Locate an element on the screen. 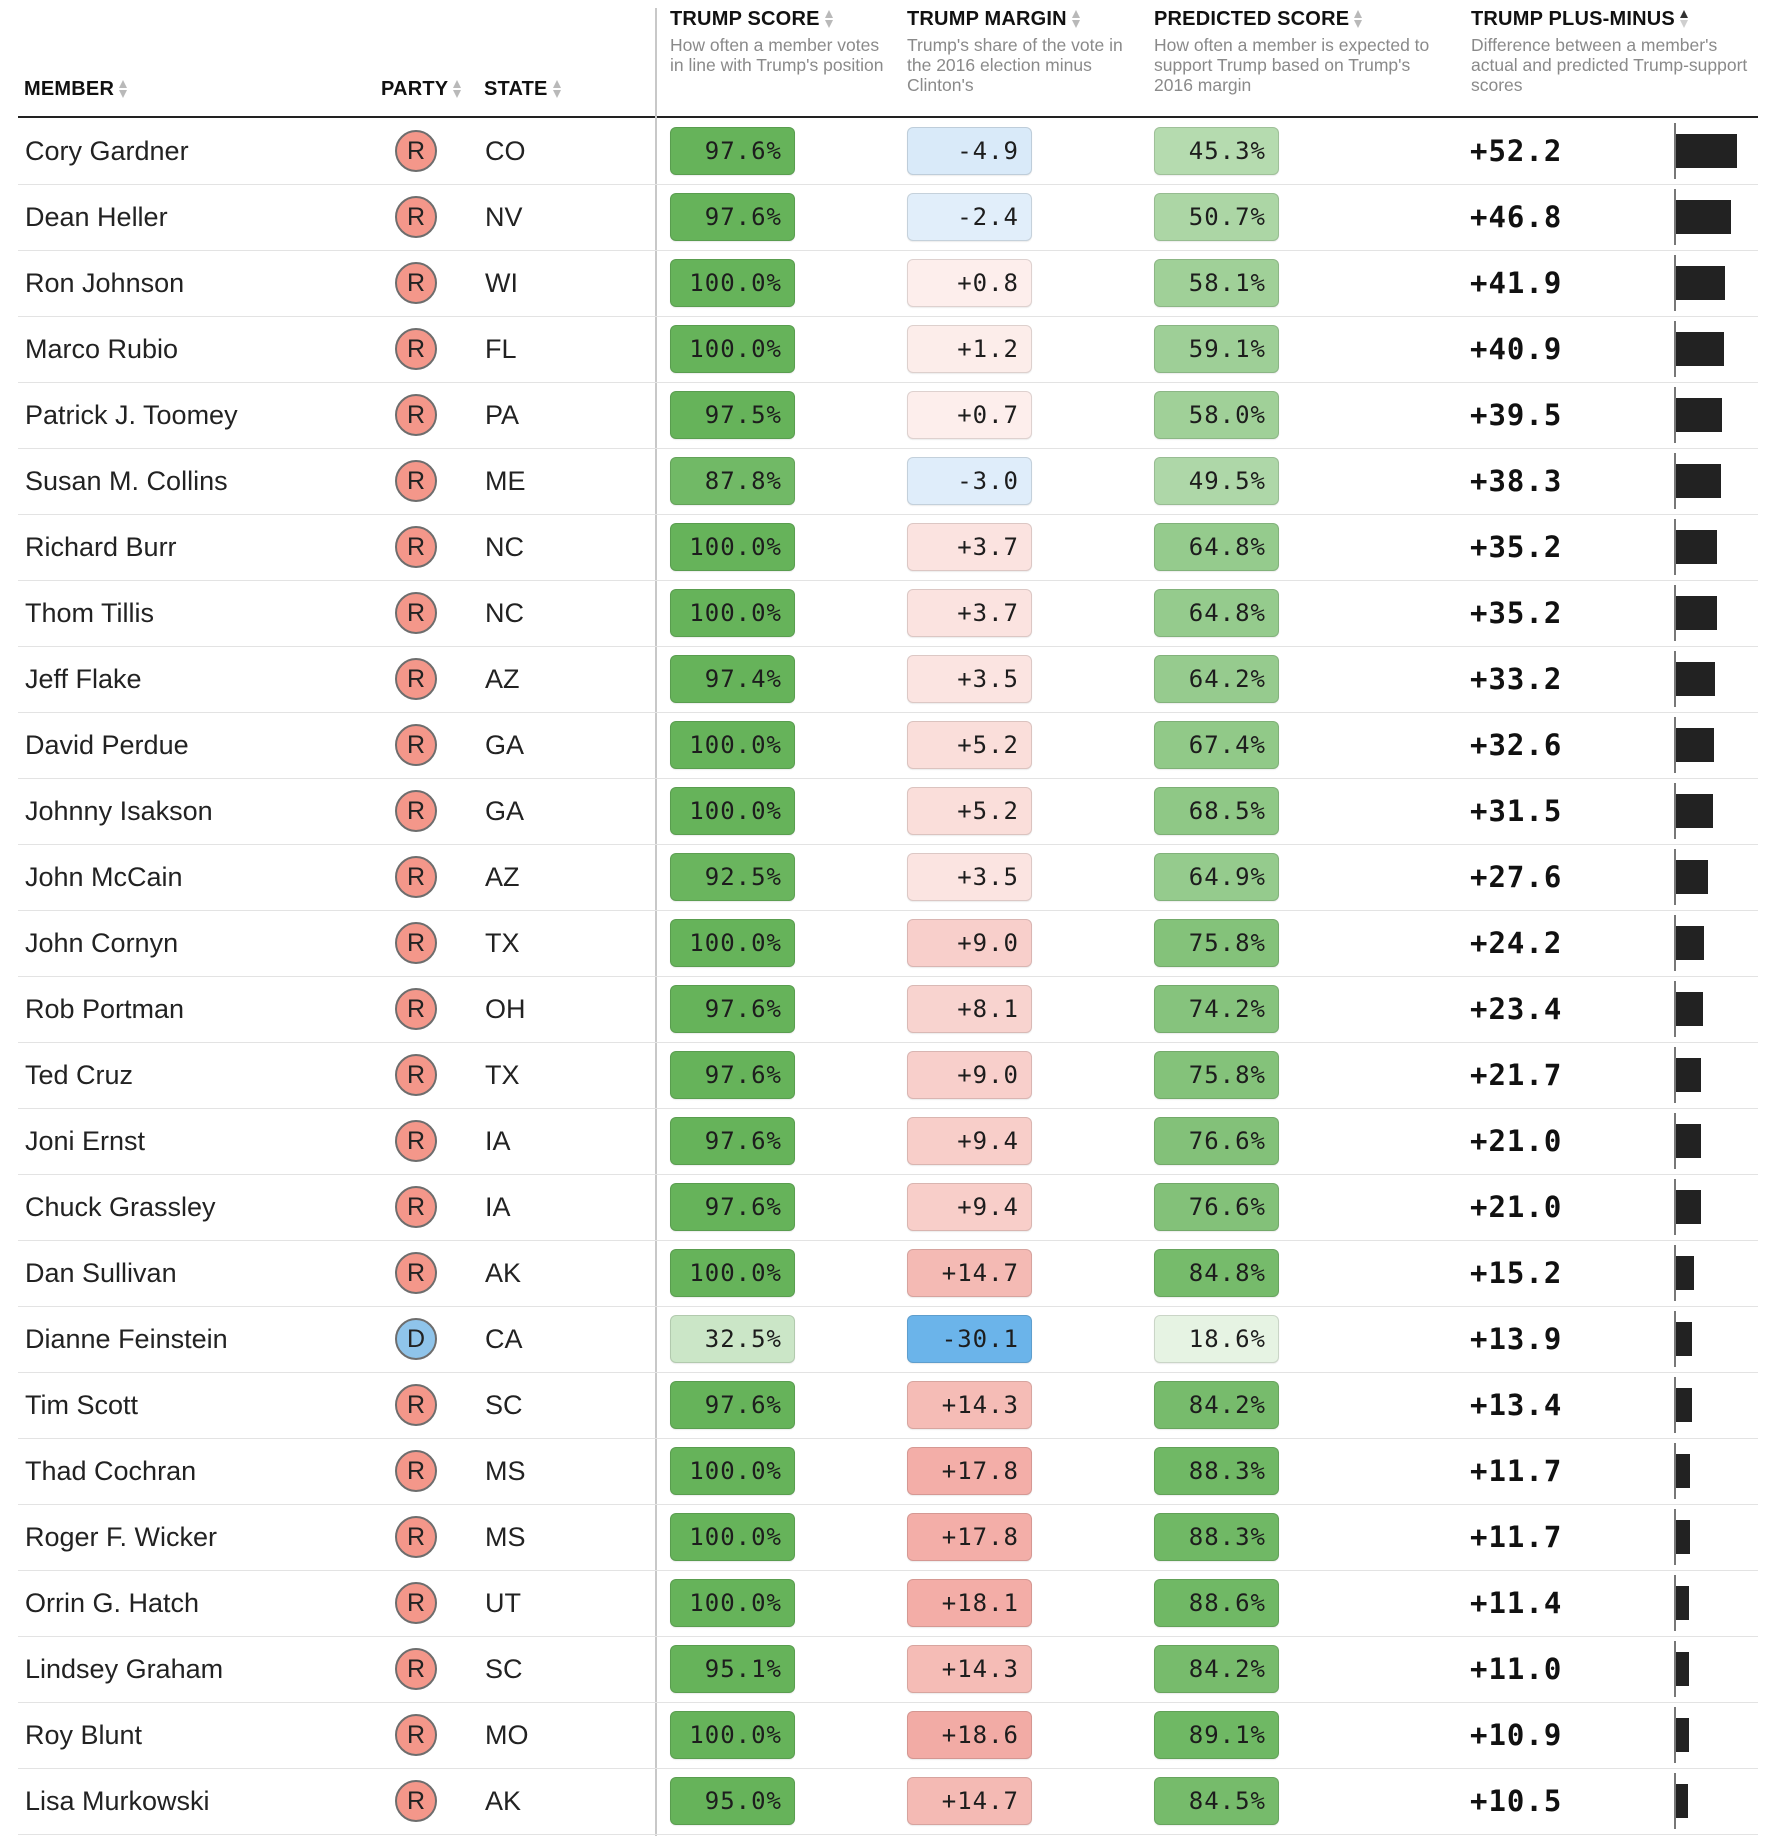 The height and width of the screenshot is (1836, 1774). table-row: Joni Ernst R IA 97.6% +9.4 76.6% +21.0 is located at coordinates (888, 1141).